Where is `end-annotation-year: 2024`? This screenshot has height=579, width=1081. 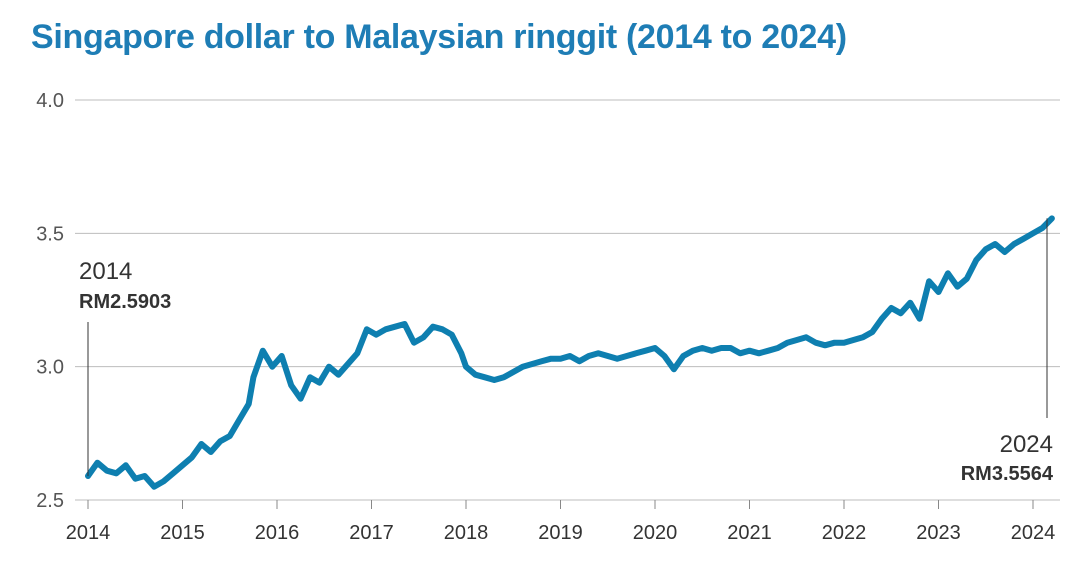 end-annotation-year: 2024 is located at coordinates (1026, 444).